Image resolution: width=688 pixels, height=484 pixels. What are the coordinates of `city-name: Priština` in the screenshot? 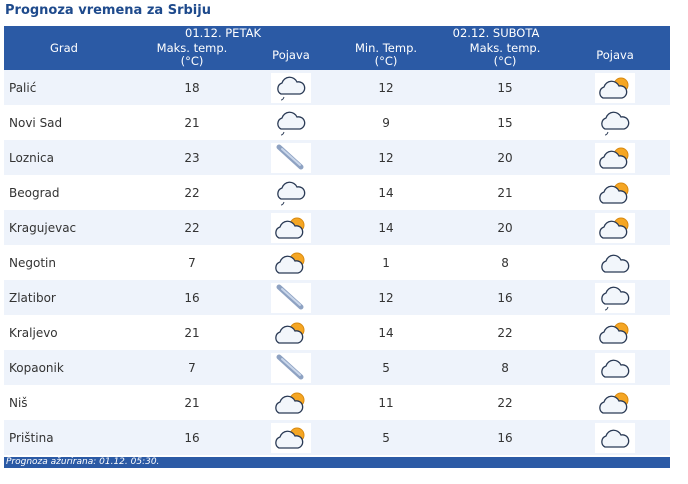 It's located at (64, 437).